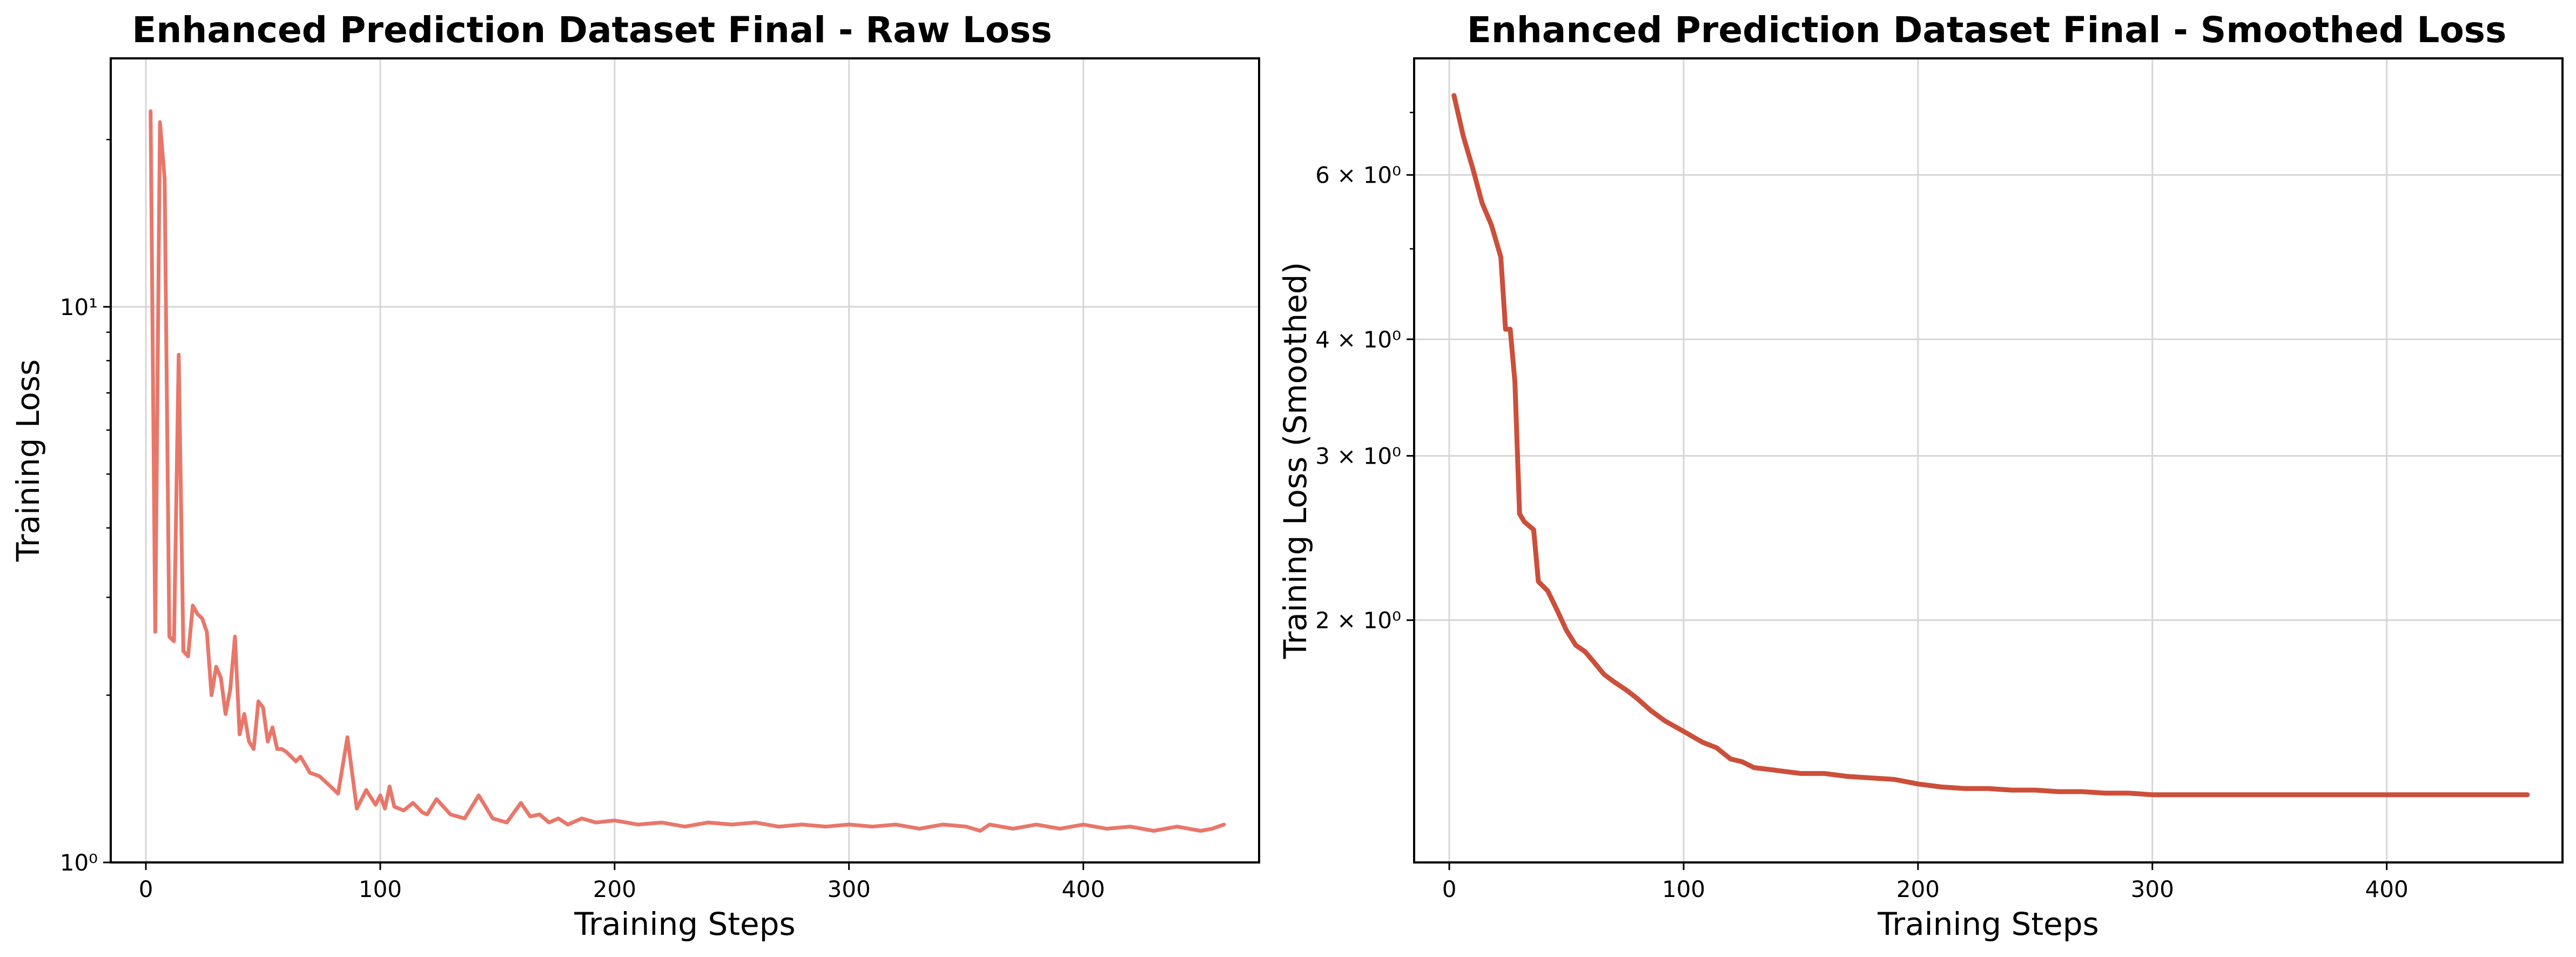  I want to click on y-tick-label: 10¹, so click(79, 307).